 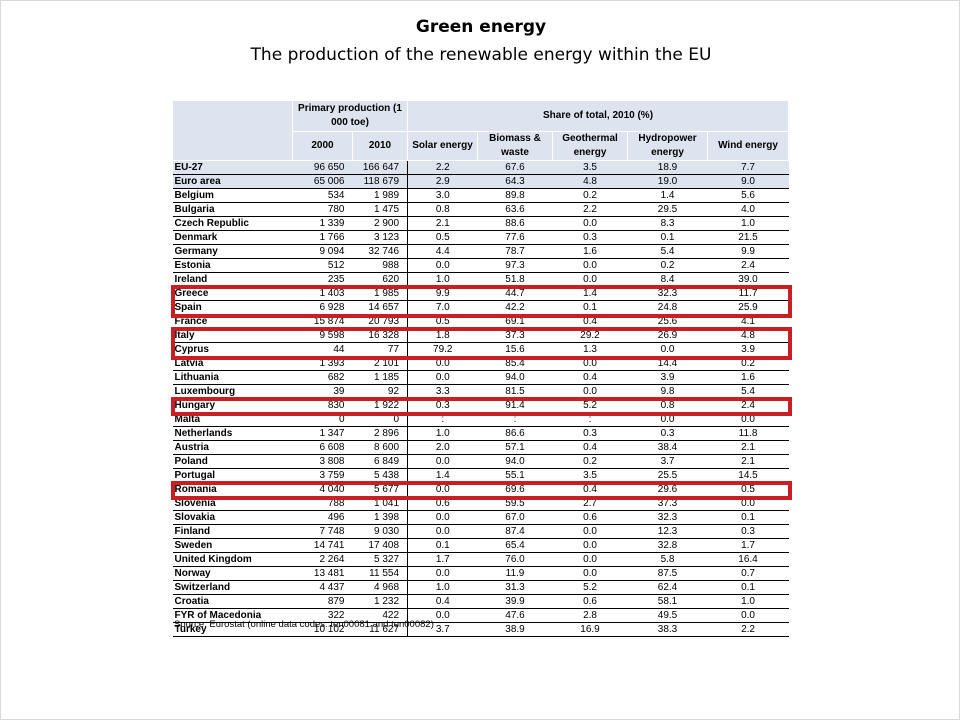 What do you see at coordinates (515, 363) in the screenshot?
I see `share-cell: 85.4` at bounding box center [515, 363].